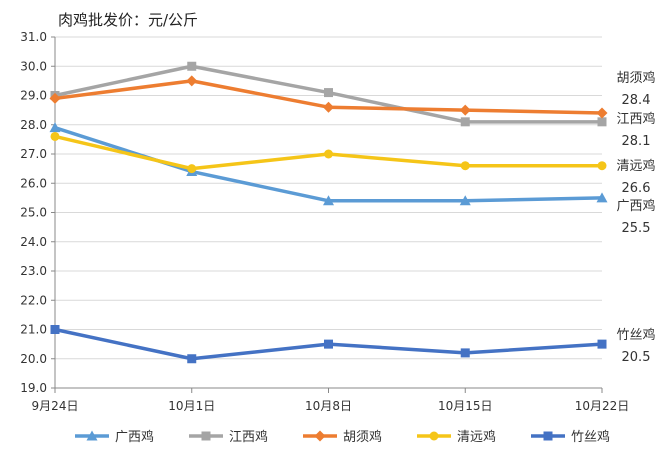 Image resolution: width=666 pixels, height=452 pixels. What do you see at coordinates (636, 100) in the screenshot?
I see `end-label-value: 28.4` at bounding box center [636, 100].